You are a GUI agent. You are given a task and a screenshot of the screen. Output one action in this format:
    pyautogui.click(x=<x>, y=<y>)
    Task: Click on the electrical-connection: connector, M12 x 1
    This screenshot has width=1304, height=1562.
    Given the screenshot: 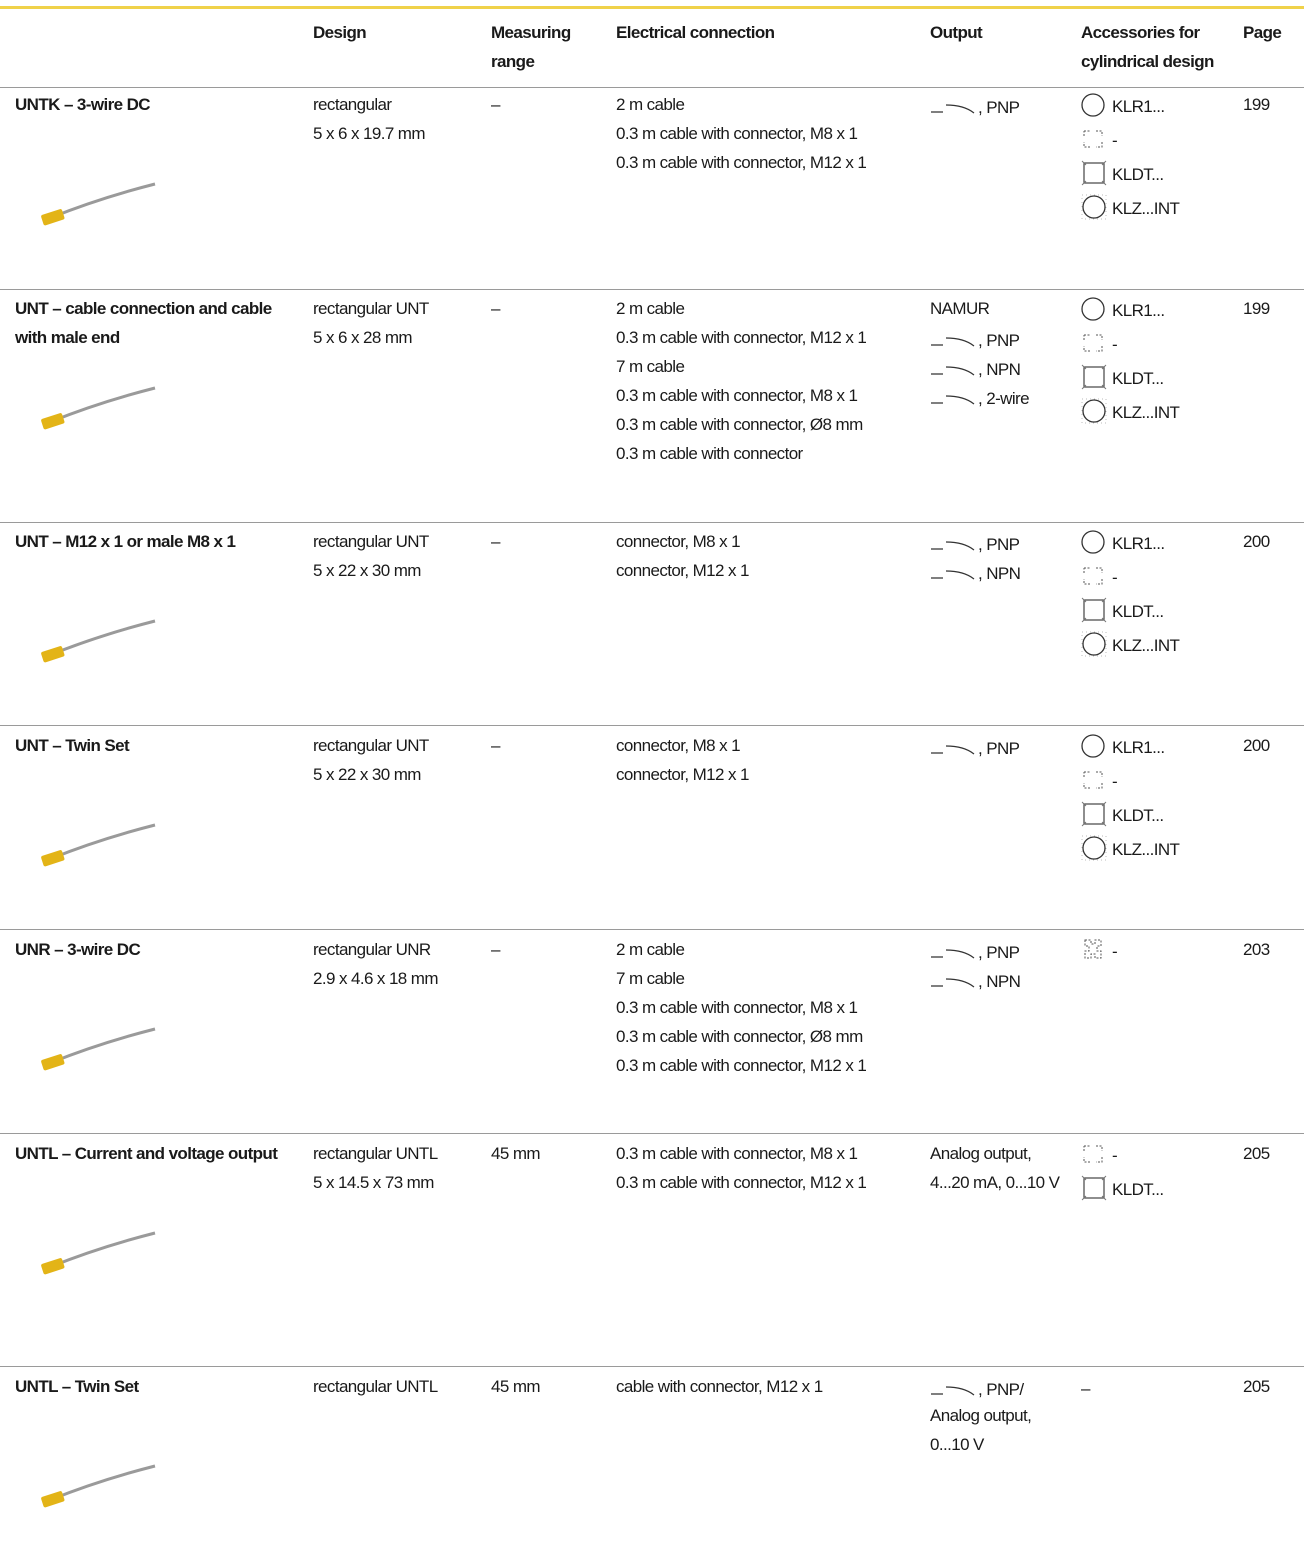 What is the action you would take?
    pyautogui.click(x=682, y=774)
    